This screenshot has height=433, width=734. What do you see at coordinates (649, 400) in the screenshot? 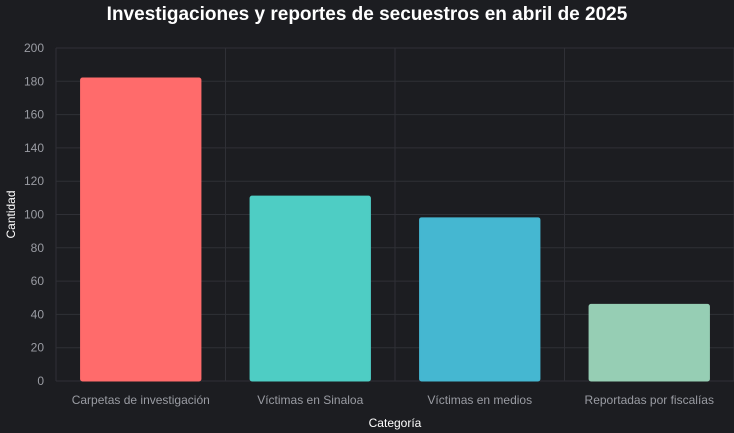
I see `x-tick-label: Reportadas por fiscalías` at bounding box center [649, 400].